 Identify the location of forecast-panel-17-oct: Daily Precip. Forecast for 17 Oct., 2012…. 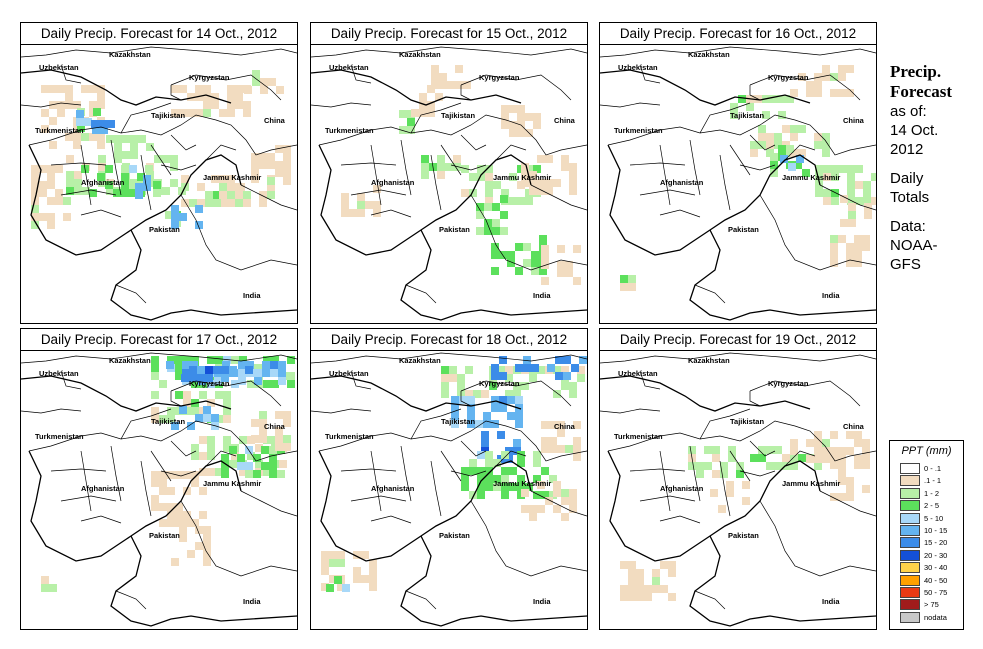
(159, 479).